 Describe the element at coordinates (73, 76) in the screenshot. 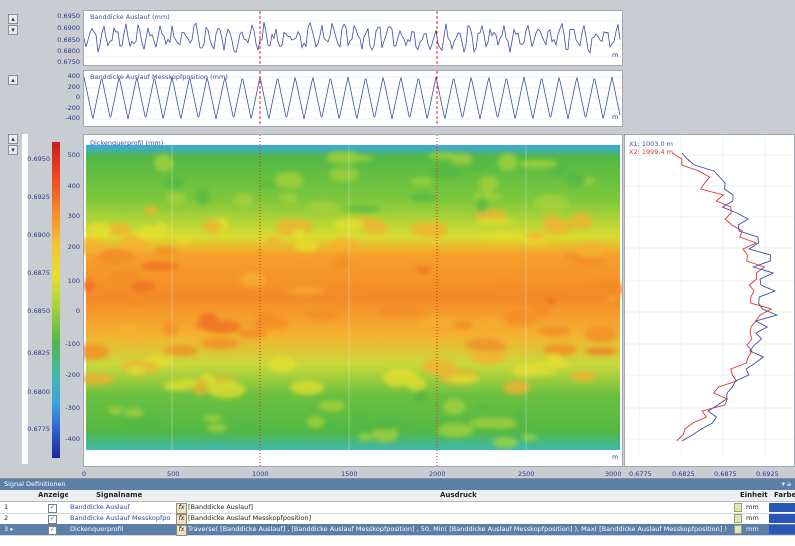

I see `mid-ytick: 400` at that location.